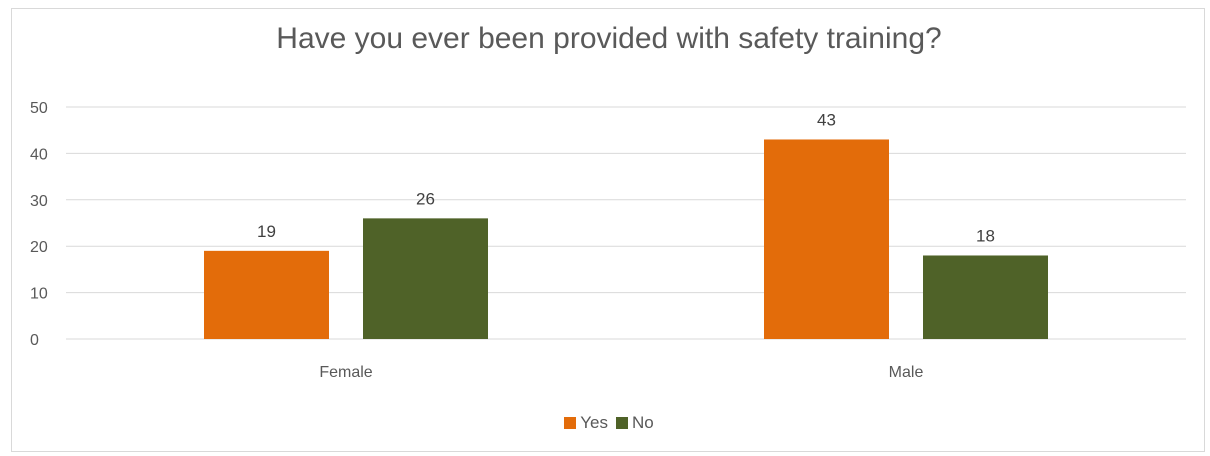  I want to click on data-label: 26, so click(425, 198).